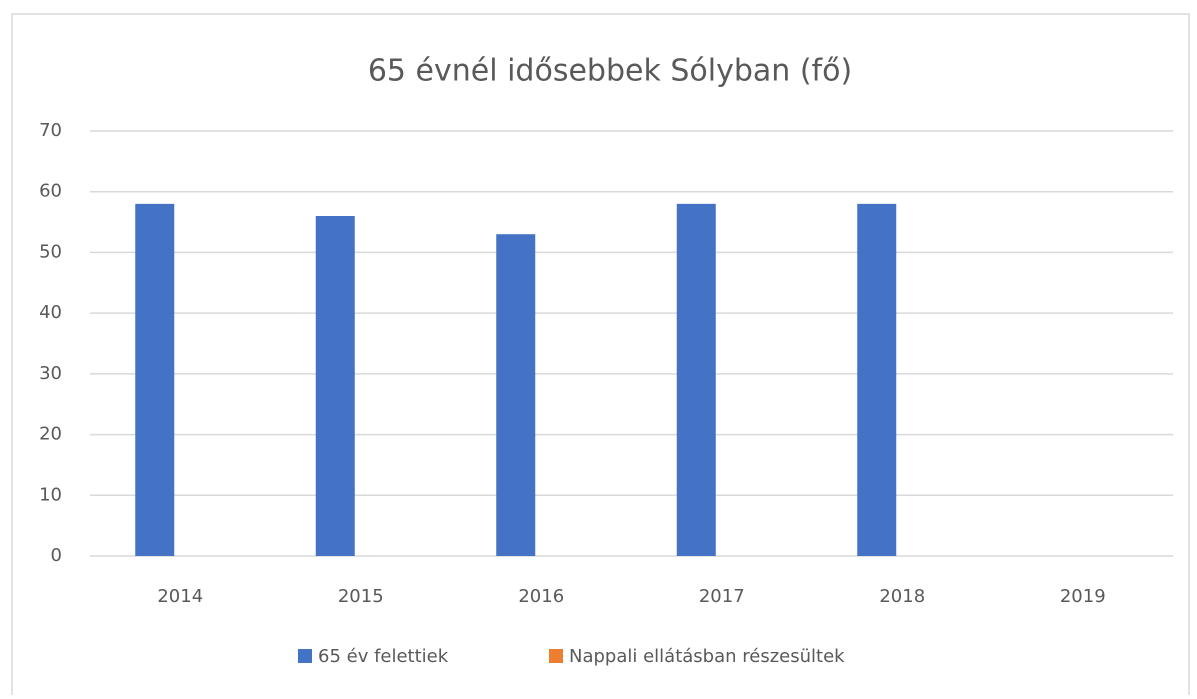 This screenshot has width=1197, height=699. What do you see at coordinates (541, 596) in the screenshot?
I see `x-tick-label: 2016` at bounding box center [541, 596].